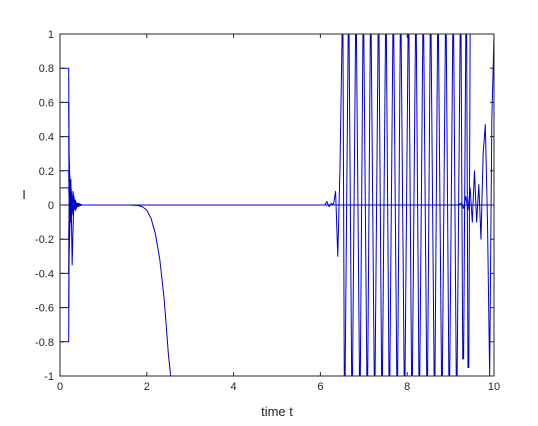 This screenshot has width=538, height=426. What do you see at coordinates (49, 377) in the screenshot?
I see `y-tick-label-0: -1` at bounding box center [49, 377].